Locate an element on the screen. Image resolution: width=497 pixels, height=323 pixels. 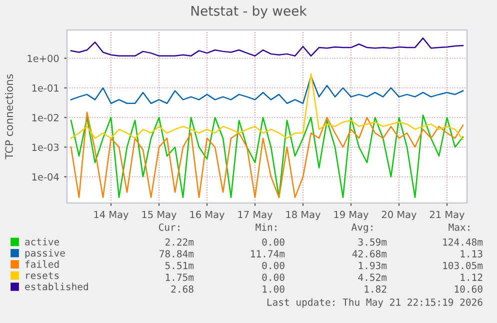
text: Avg: is located at coordinates (361, 228).